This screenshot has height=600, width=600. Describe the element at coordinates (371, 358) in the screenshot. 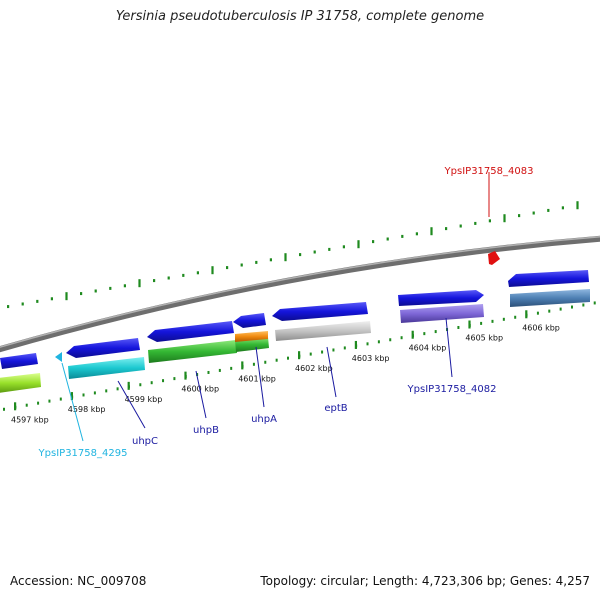

I see `kbp-tick-label: 4603 kbp` at that location.